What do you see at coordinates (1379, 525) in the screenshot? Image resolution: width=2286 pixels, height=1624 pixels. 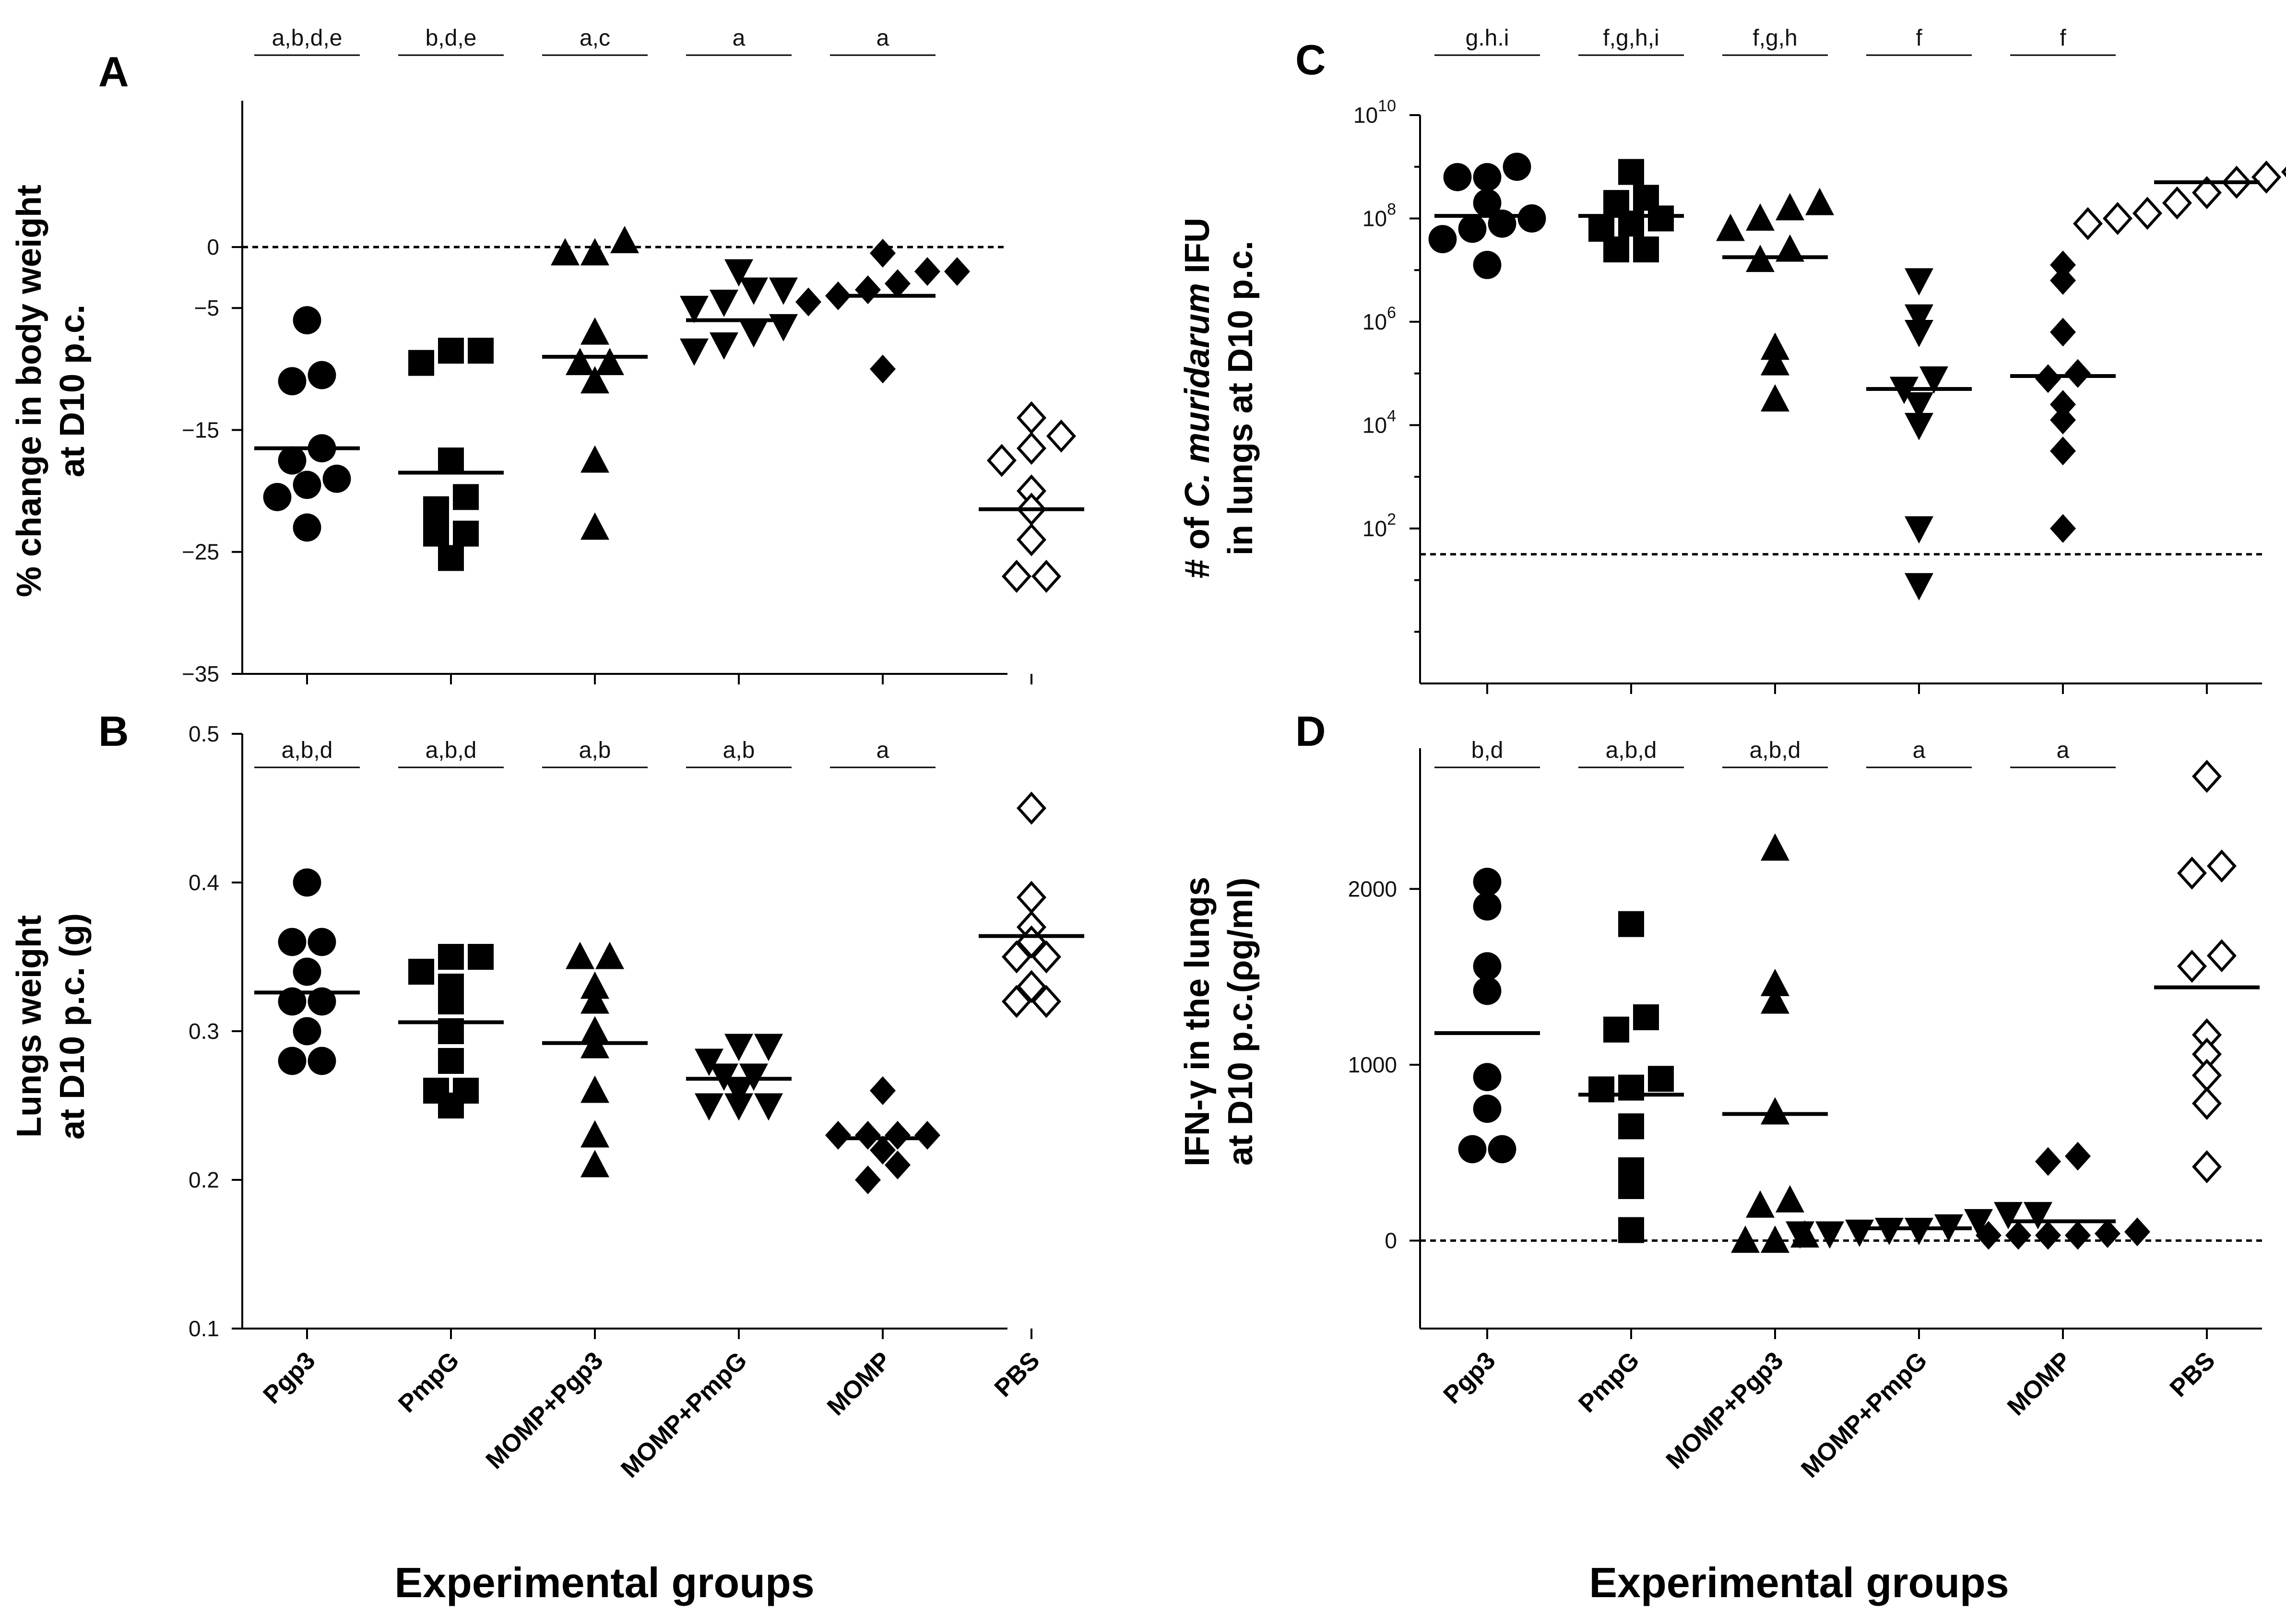 I see `y-tick-label: 10²` at bounding box center [1379, 525].